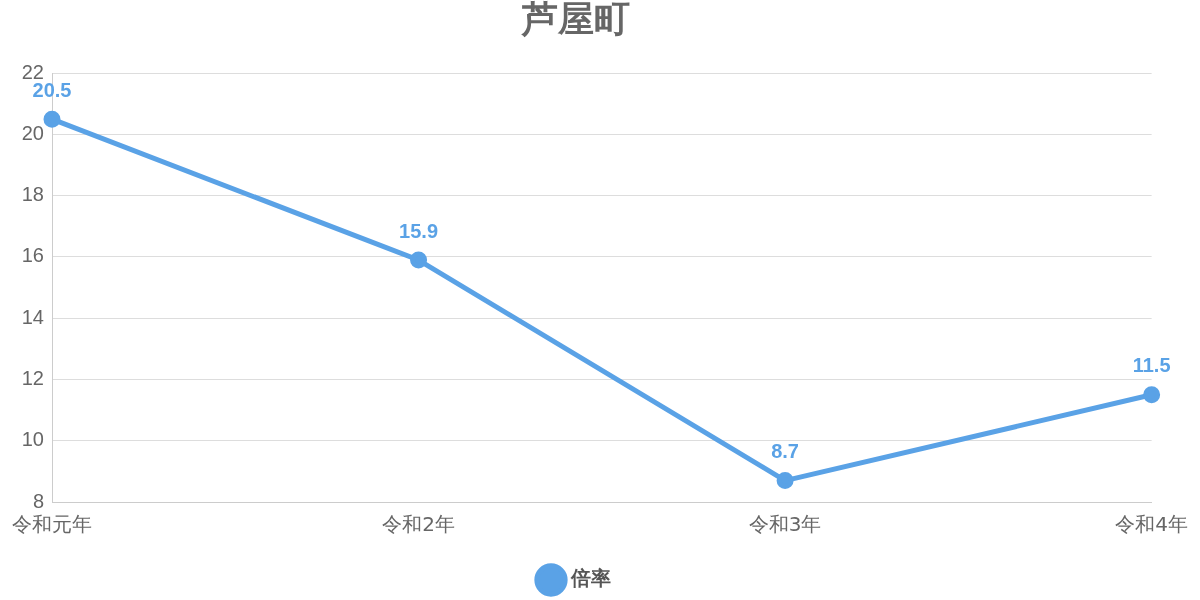  Describe the element at coordinates (785, 524) in the screenshot. I see `x-tick-label: 令和3年` at that location.